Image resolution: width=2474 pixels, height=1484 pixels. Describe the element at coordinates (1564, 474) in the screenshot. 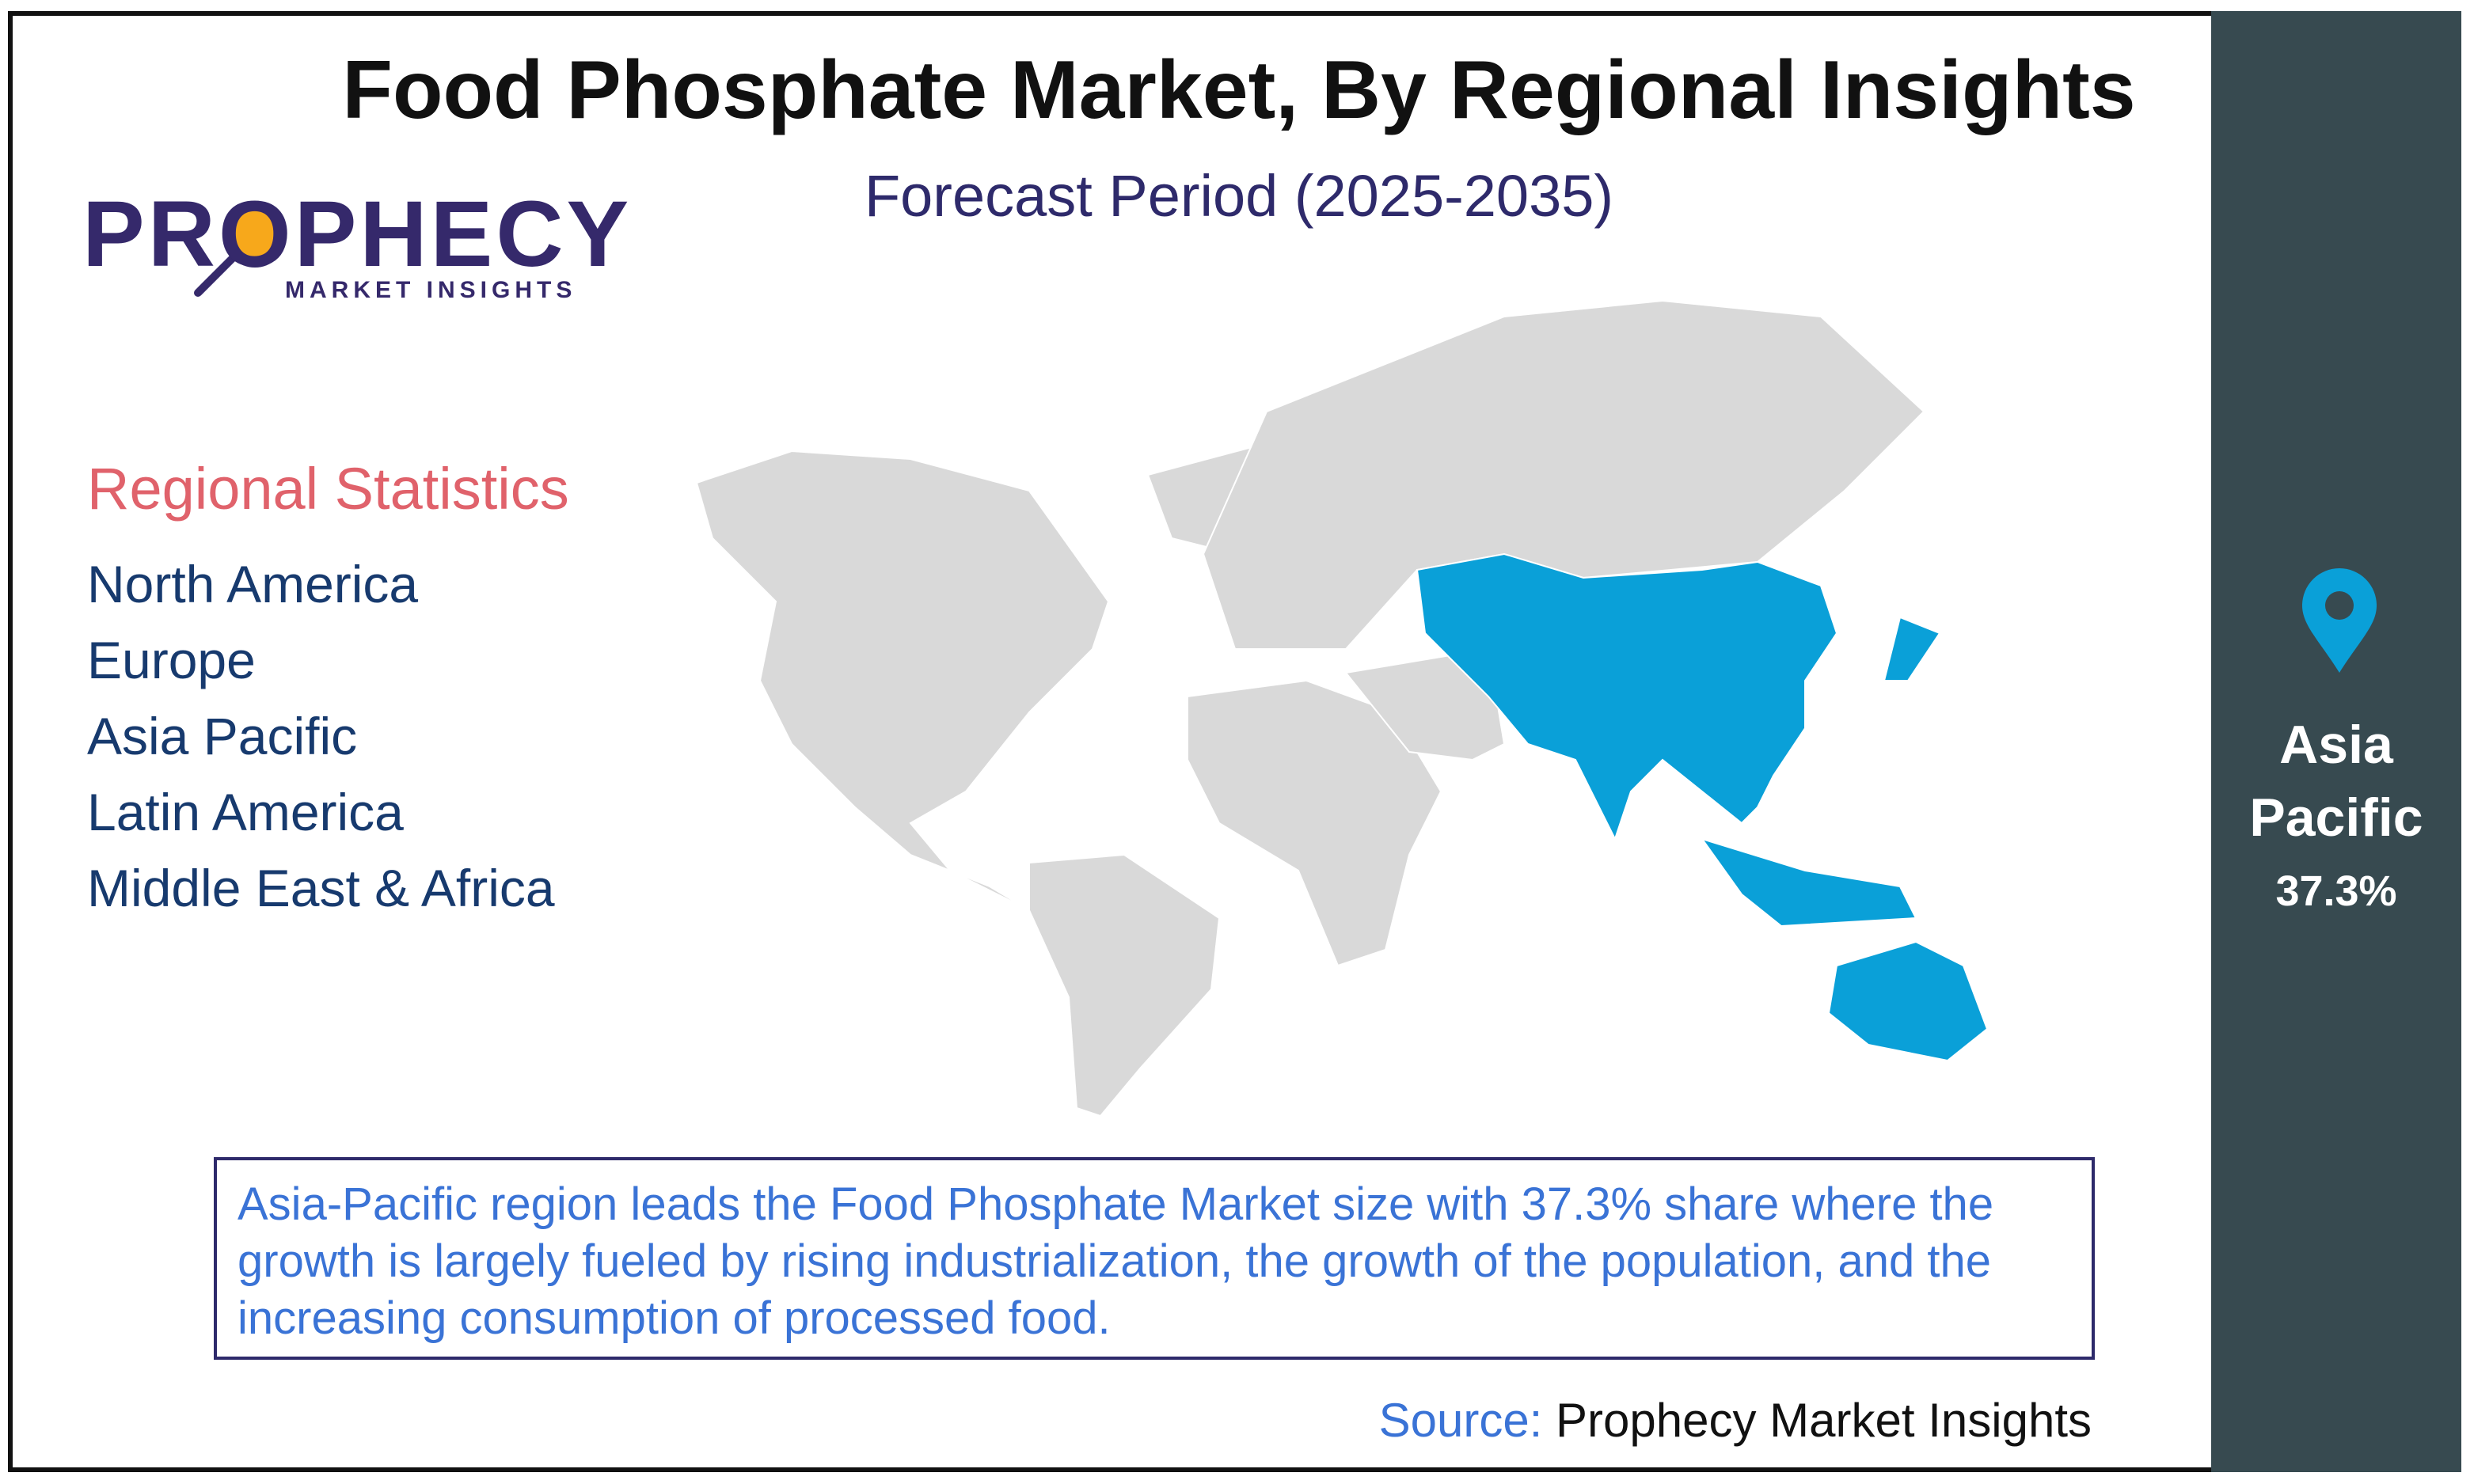

I see `europe-russia` at that location.